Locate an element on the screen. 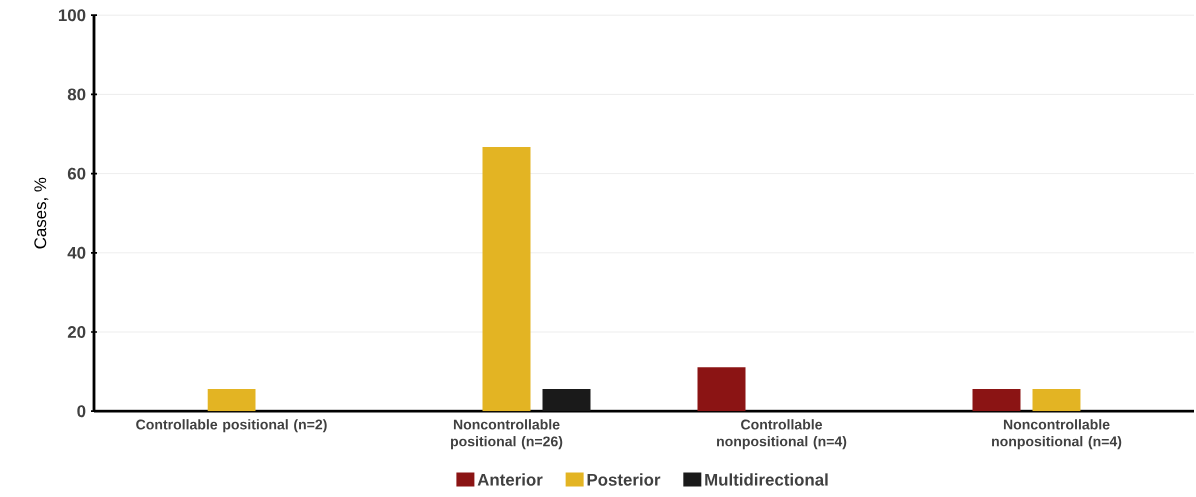  y-tick-label: 60 is located at coordinates (76, 173).